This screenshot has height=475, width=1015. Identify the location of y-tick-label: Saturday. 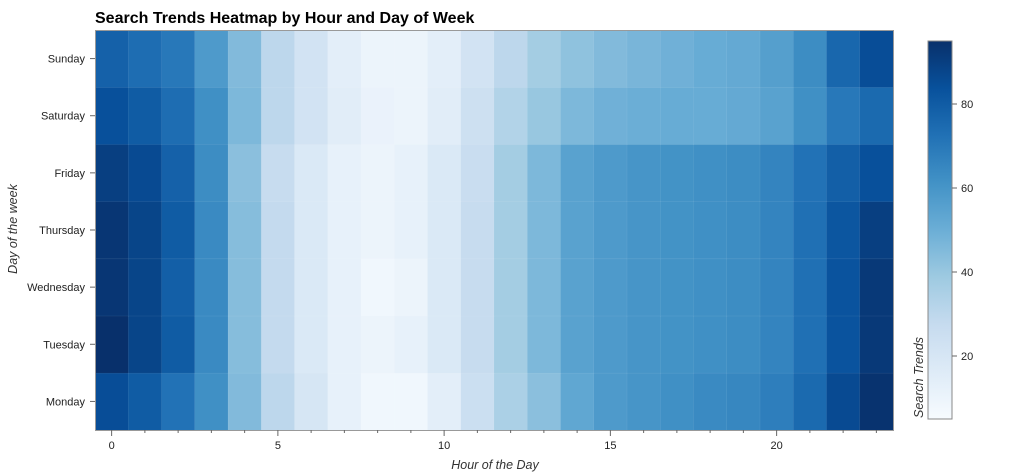
(63, 117).